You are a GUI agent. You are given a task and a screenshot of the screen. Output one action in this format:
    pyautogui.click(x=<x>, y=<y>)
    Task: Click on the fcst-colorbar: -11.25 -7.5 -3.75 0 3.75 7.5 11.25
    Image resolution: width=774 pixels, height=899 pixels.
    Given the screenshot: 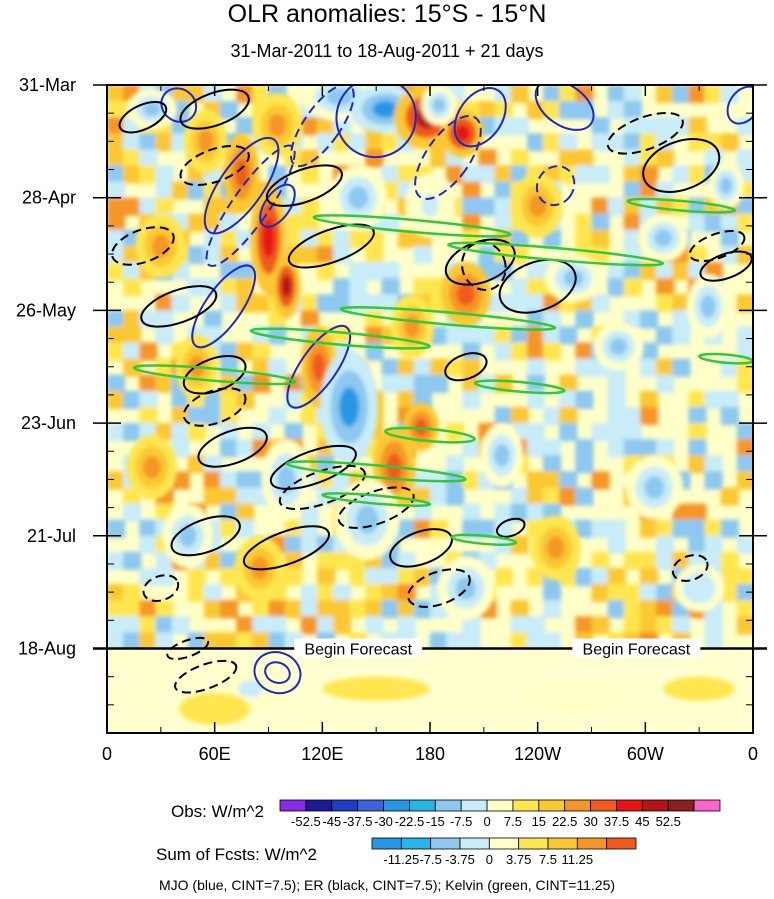 What is the action you would take?
    pyautogui.click(x=504, y=852)
    